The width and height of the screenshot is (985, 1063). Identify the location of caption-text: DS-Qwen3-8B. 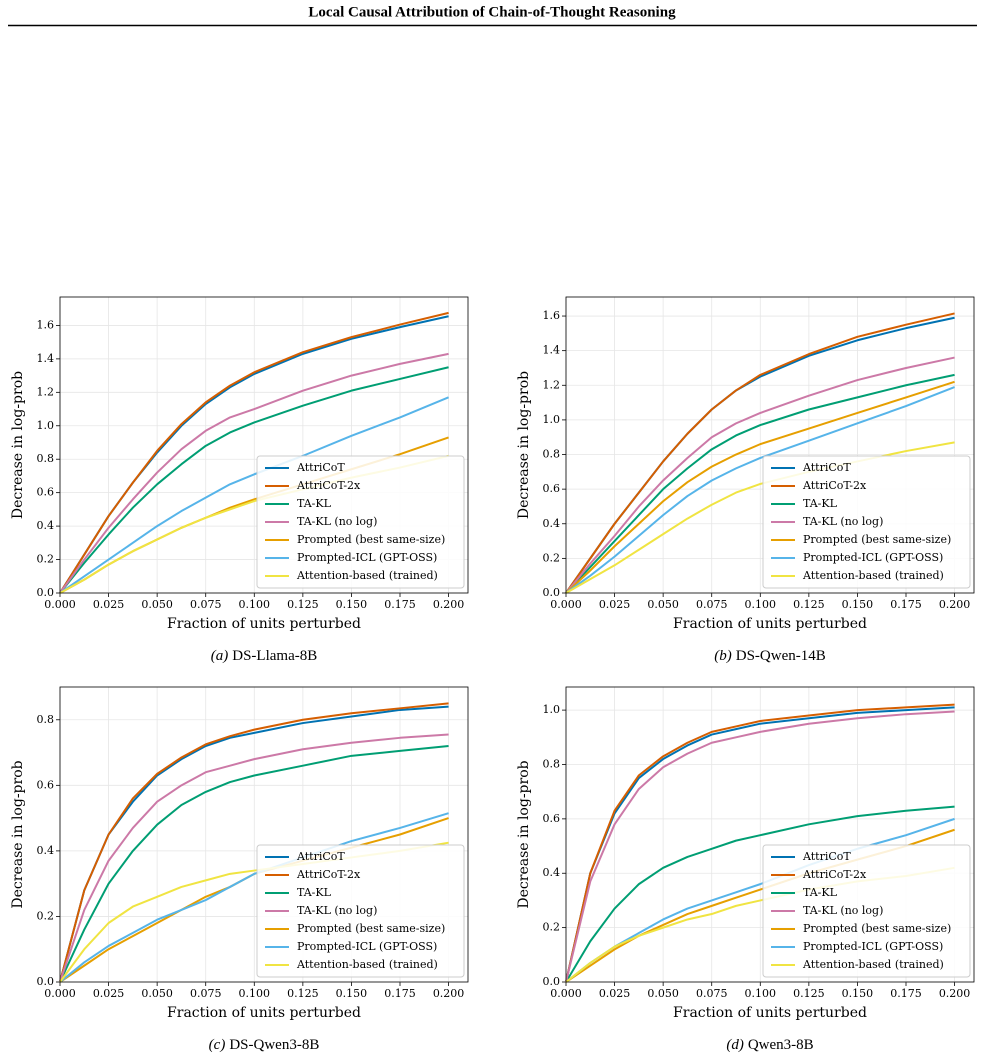
(274, 1045).